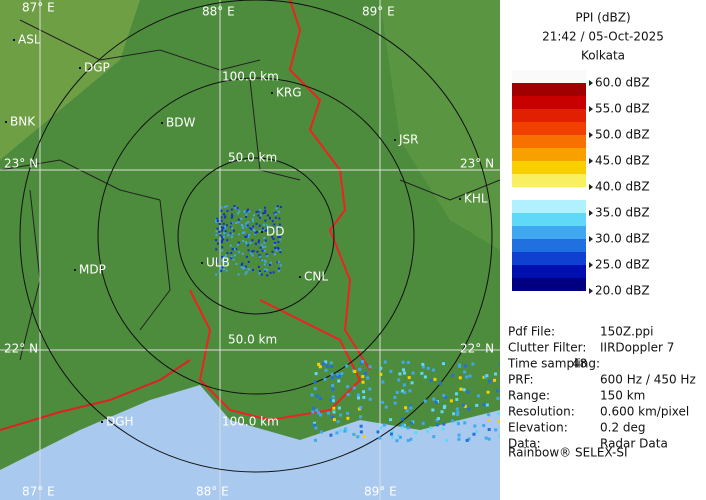 The height and width of the screenshot is (500, 706). I want to click on info-key: Clutter Filter:, so click(547, 348).